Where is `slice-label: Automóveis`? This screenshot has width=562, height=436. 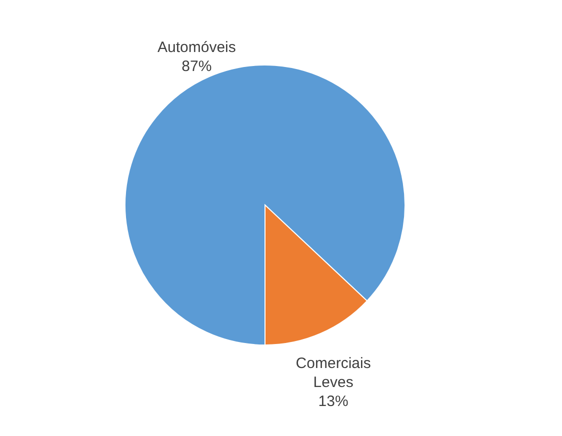 slice-label: Automóveis is located at coordinates (197, 47).